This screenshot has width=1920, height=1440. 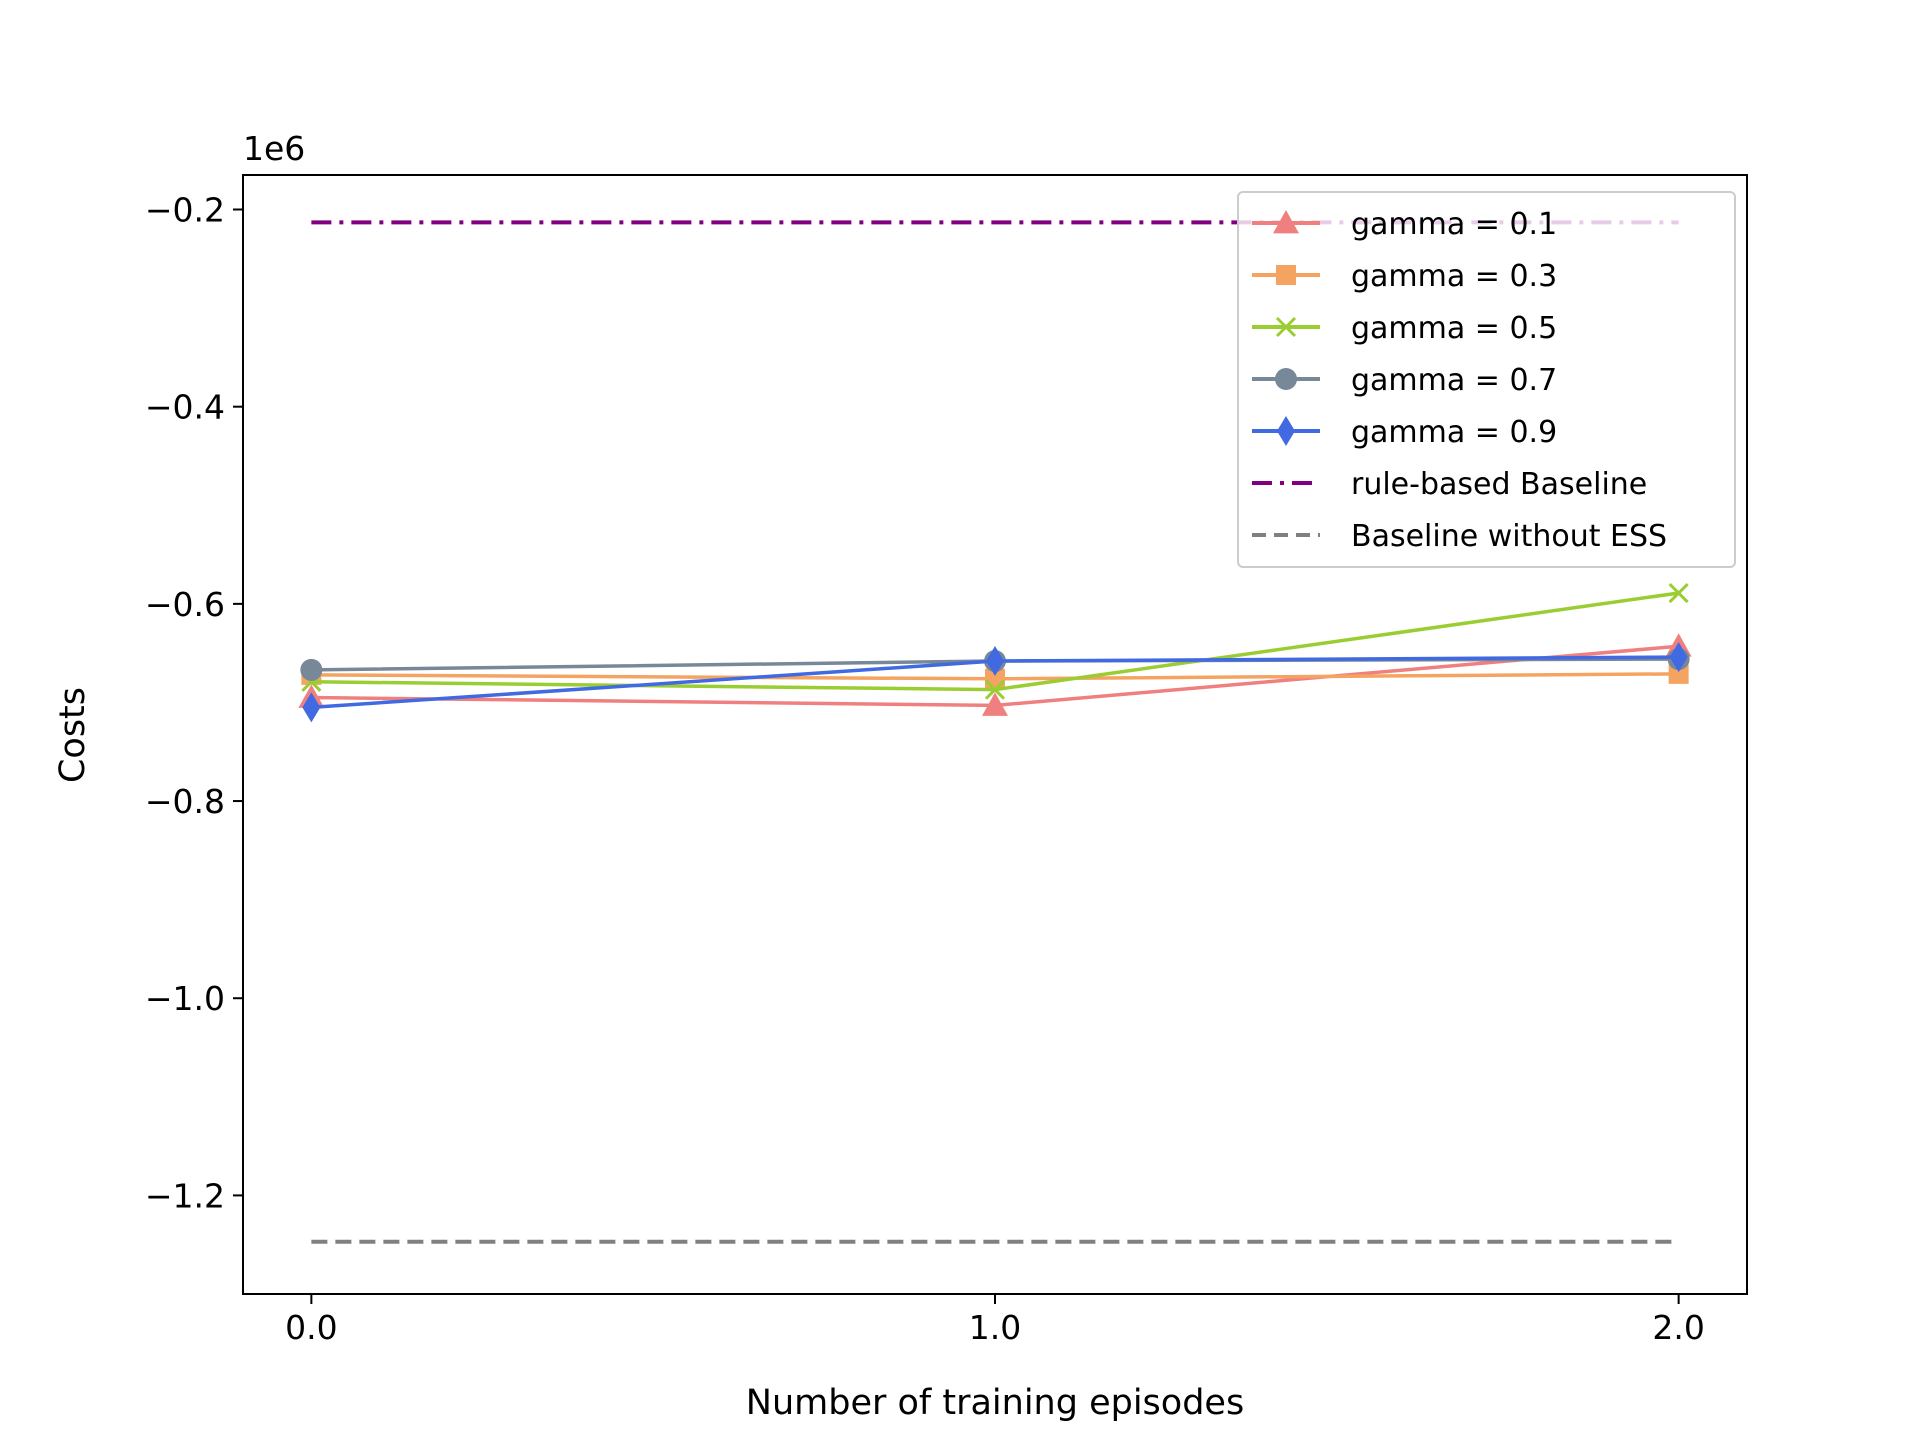 I want to click on x-tick-label: 0.0, so click(x=311, y=1327).